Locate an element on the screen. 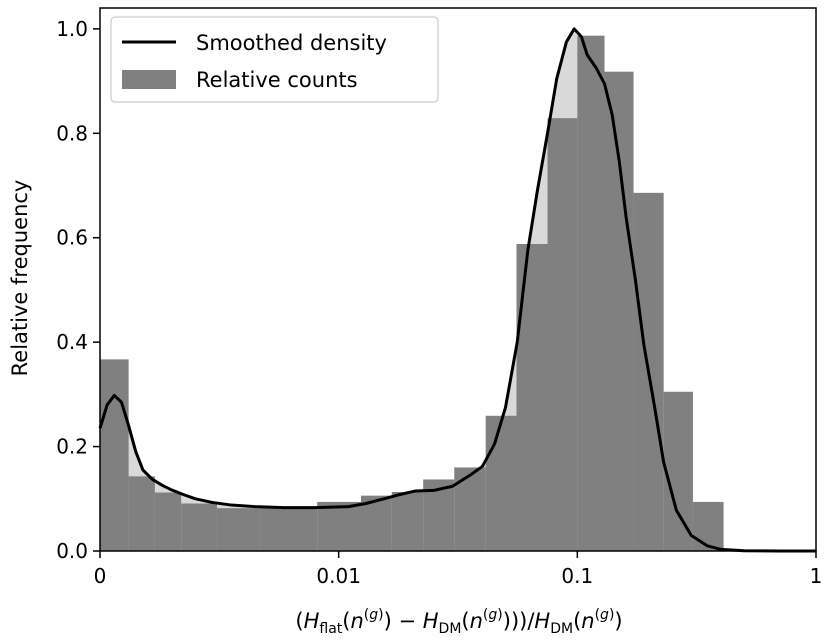  x-ticks: 0 0.01 0.1 1 is located at coordinates (458, 569).